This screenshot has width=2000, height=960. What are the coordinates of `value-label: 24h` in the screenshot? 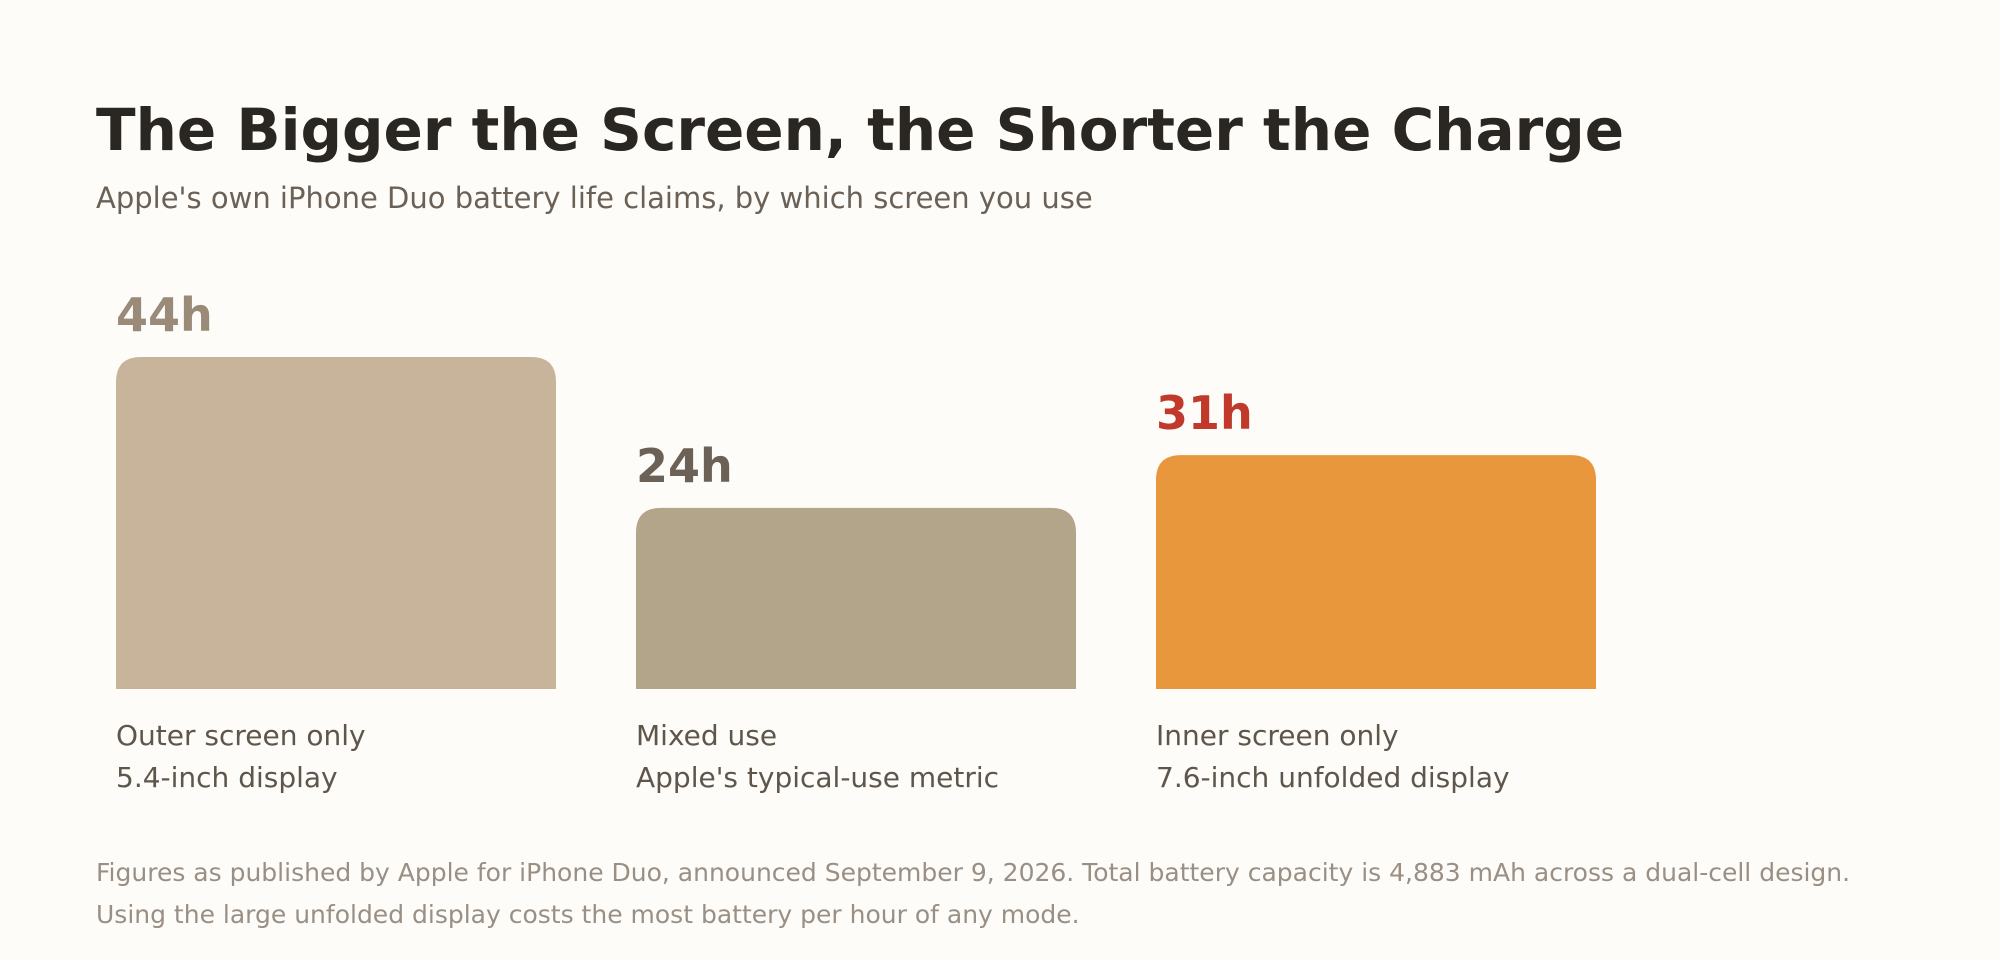 It's located at (684, 466).